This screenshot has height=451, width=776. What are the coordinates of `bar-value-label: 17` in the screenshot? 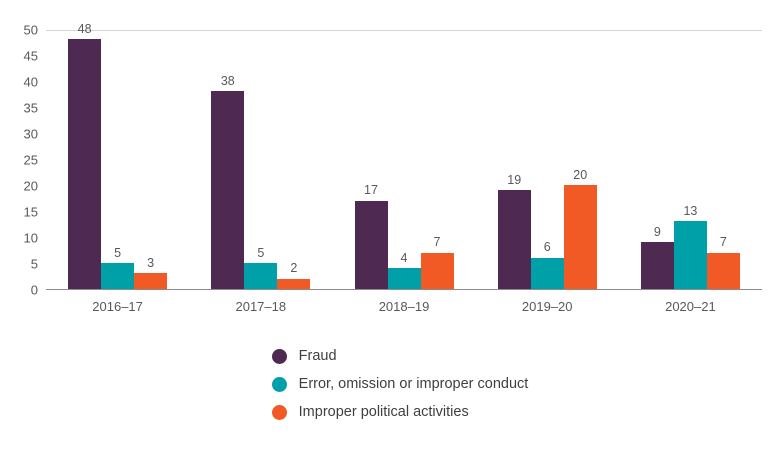 It's located at (371, 190).